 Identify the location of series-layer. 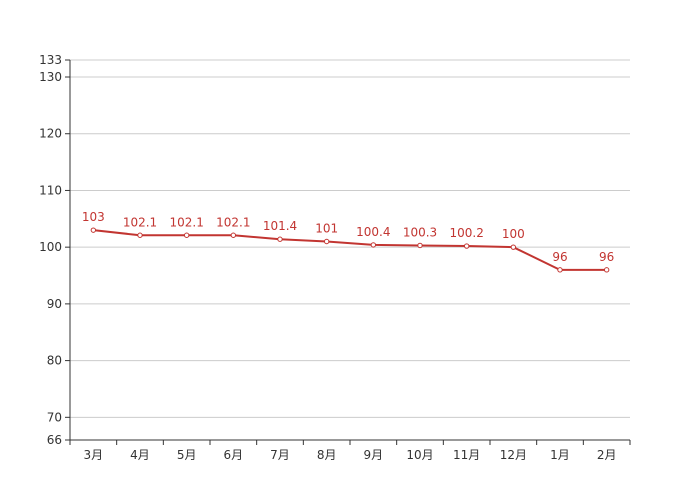
(350, 250).